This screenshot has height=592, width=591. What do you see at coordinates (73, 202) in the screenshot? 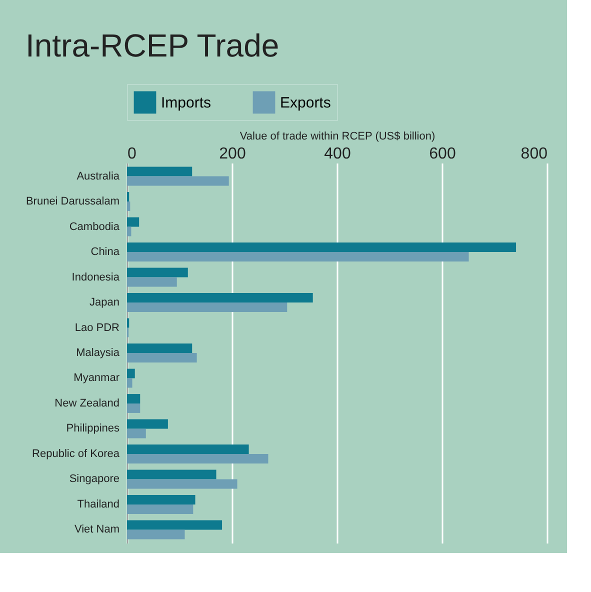
I see `y-tick-label: Brunei Darussalam` at bounding box center [73, 202].